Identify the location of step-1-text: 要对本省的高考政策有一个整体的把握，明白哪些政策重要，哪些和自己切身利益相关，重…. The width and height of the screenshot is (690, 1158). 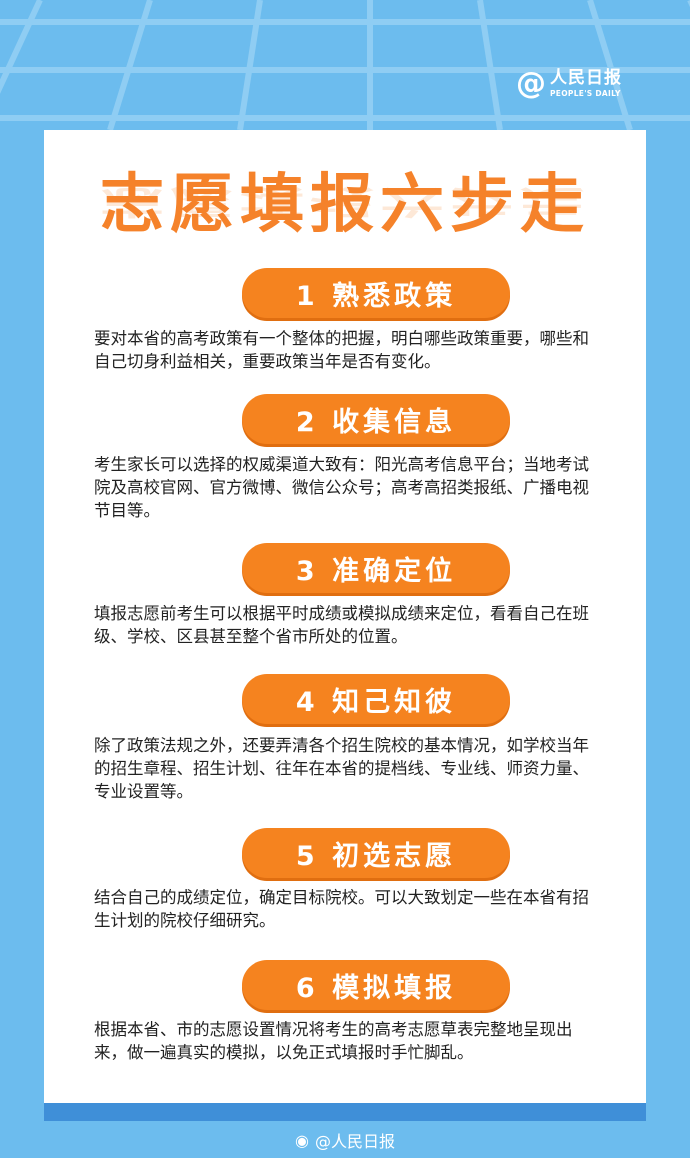
(341, 350).